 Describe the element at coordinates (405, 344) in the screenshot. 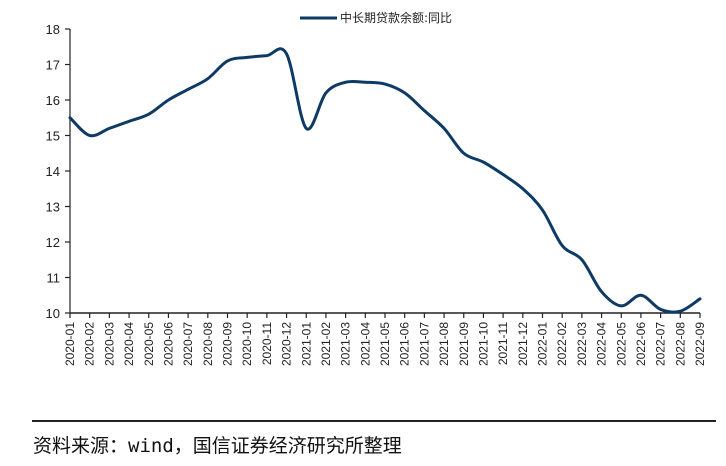

I see `x-tick-label: 2021-06` at that location.